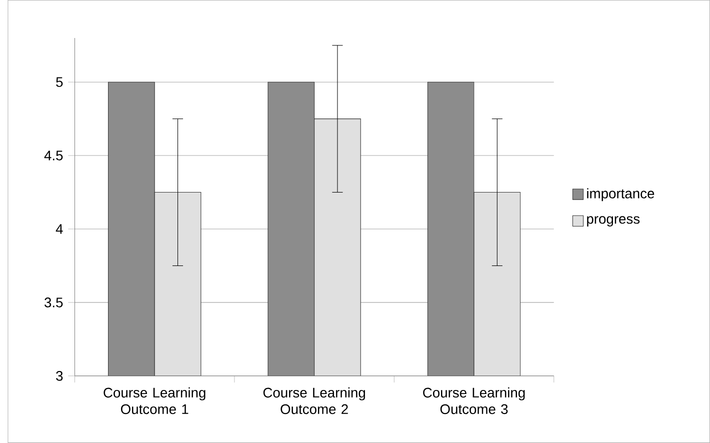 The image size is (710, 443). Describe the element at coordinates (155, 400) in the screenshot. I see `x-tick-label: Course Learning Outcome 1` at that location.